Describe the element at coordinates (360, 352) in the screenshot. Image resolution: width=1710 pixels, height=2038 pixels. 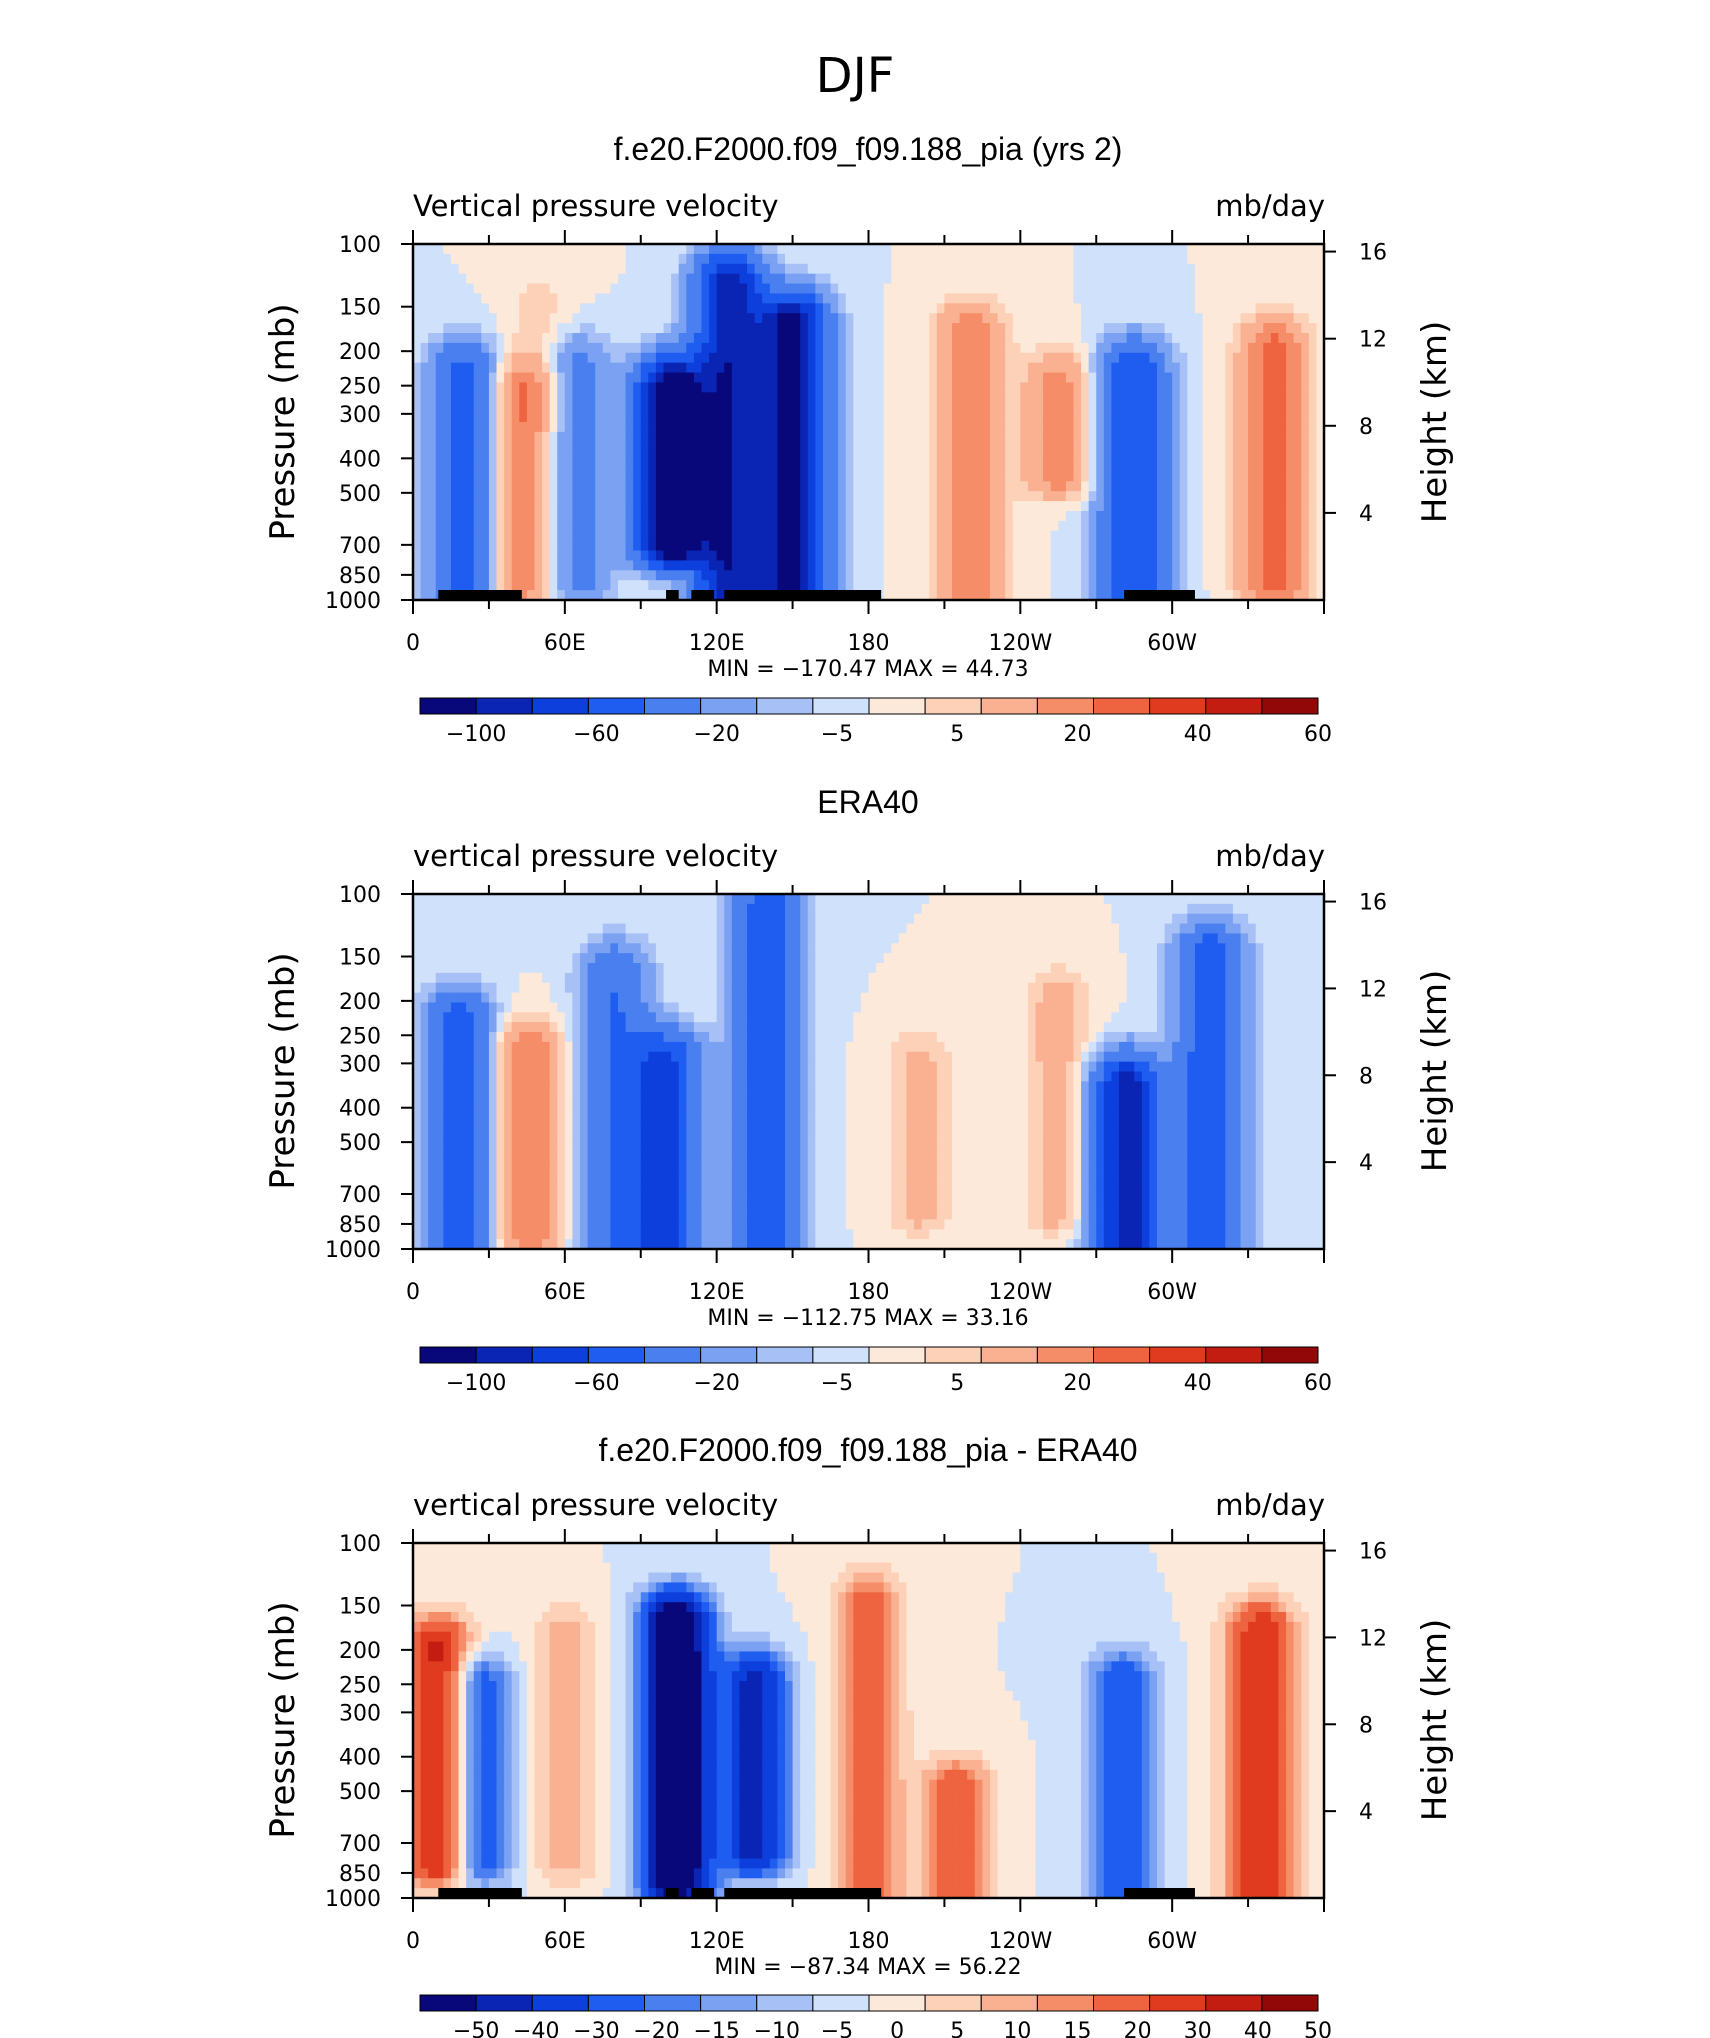
I see `y-tick-label: 200` at that location.